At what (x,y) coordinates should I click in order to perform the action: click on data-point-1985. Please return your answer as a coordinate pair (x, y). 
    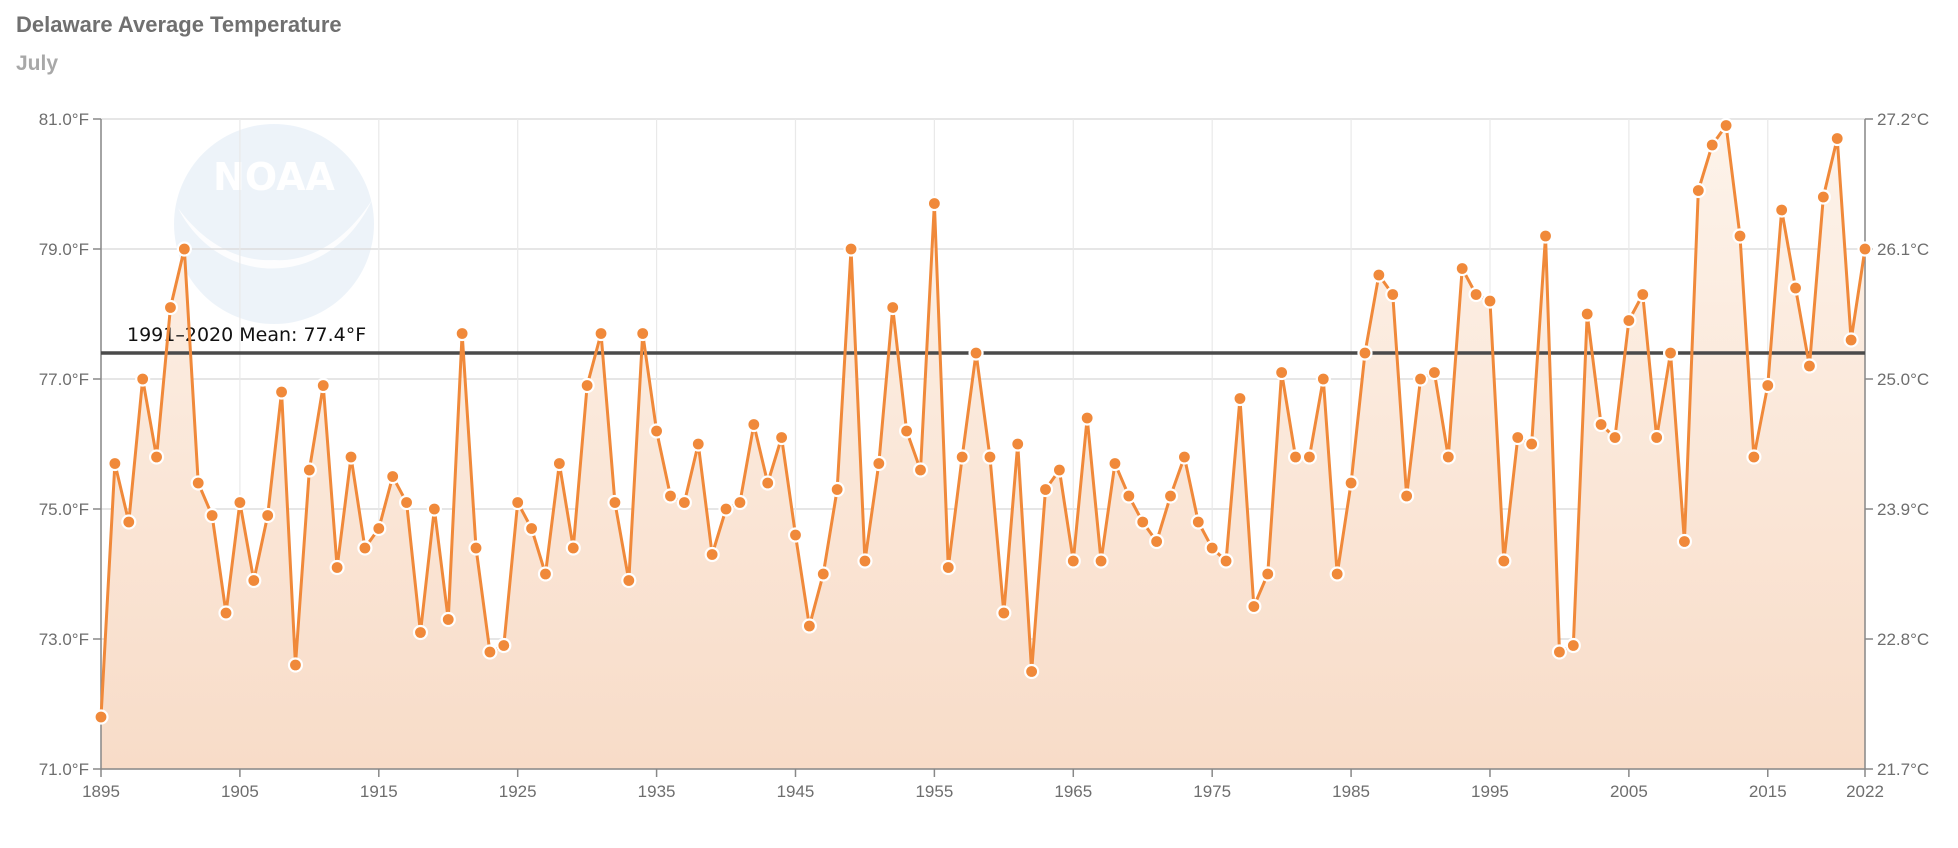
    Looking at the image, I should click on (1351, 483).